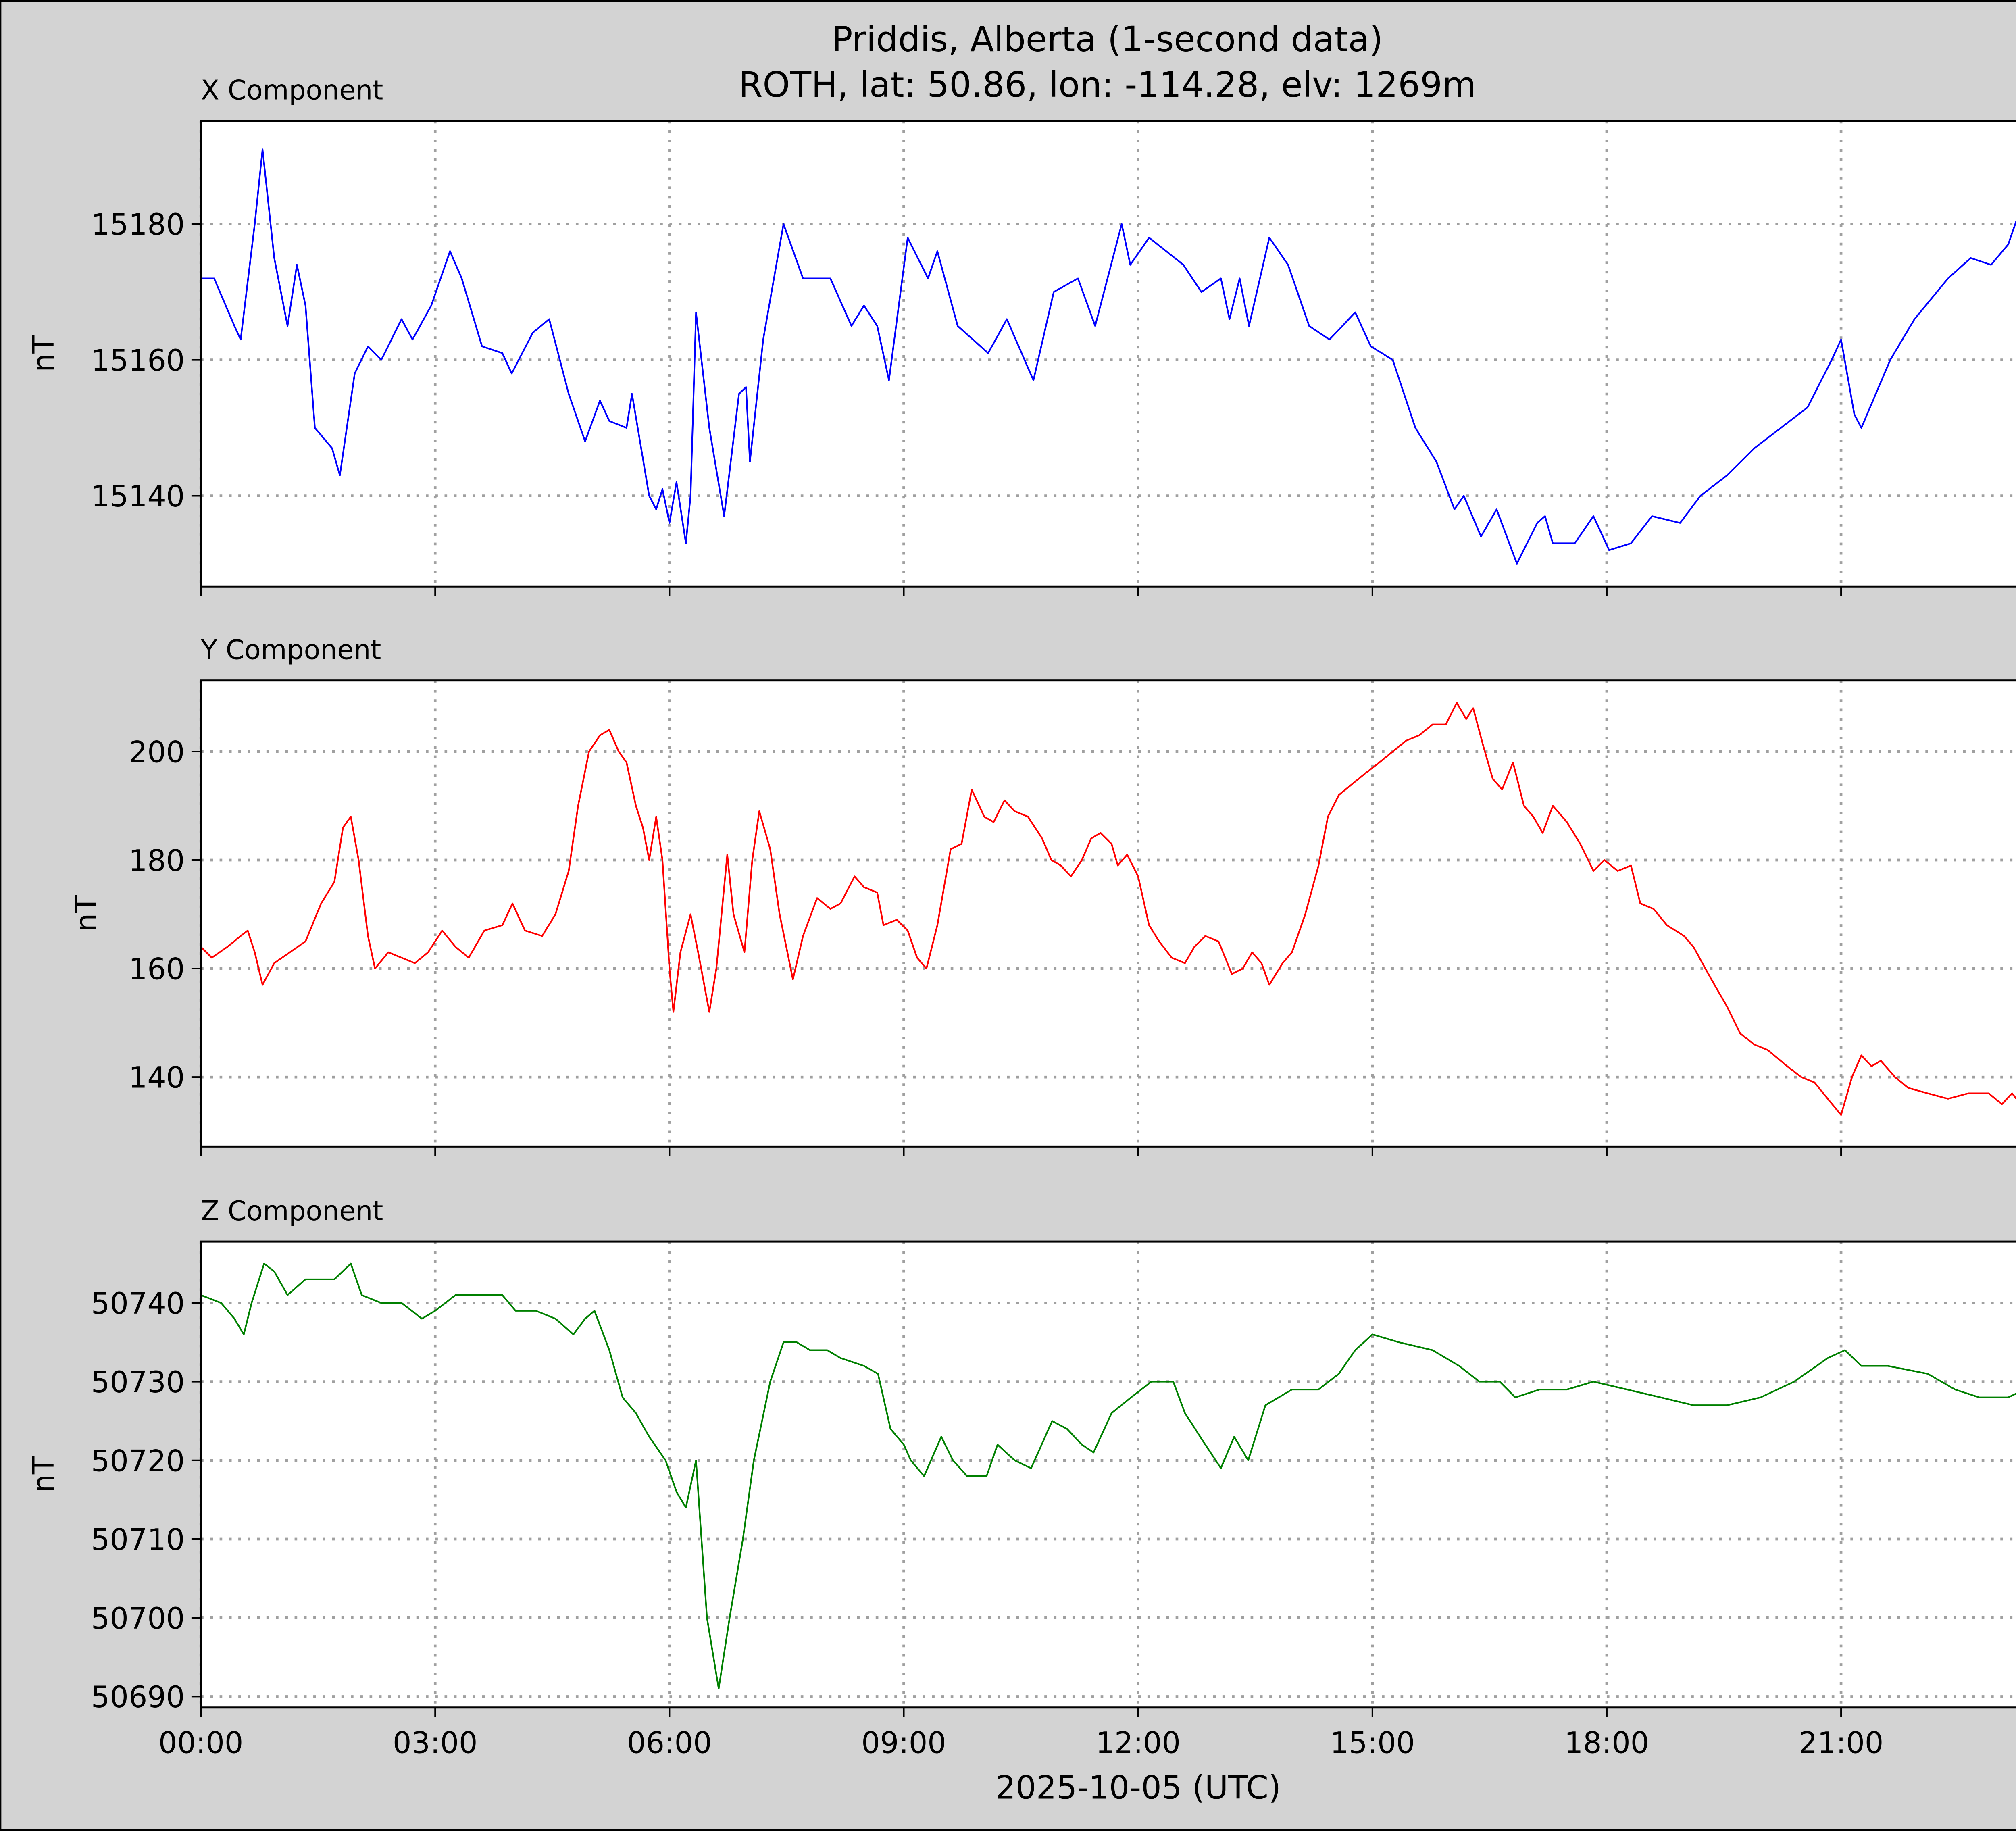  Describe the element at coordinates (157, 969) in the screenshot. I see `y-tick-label: 160` at that location.